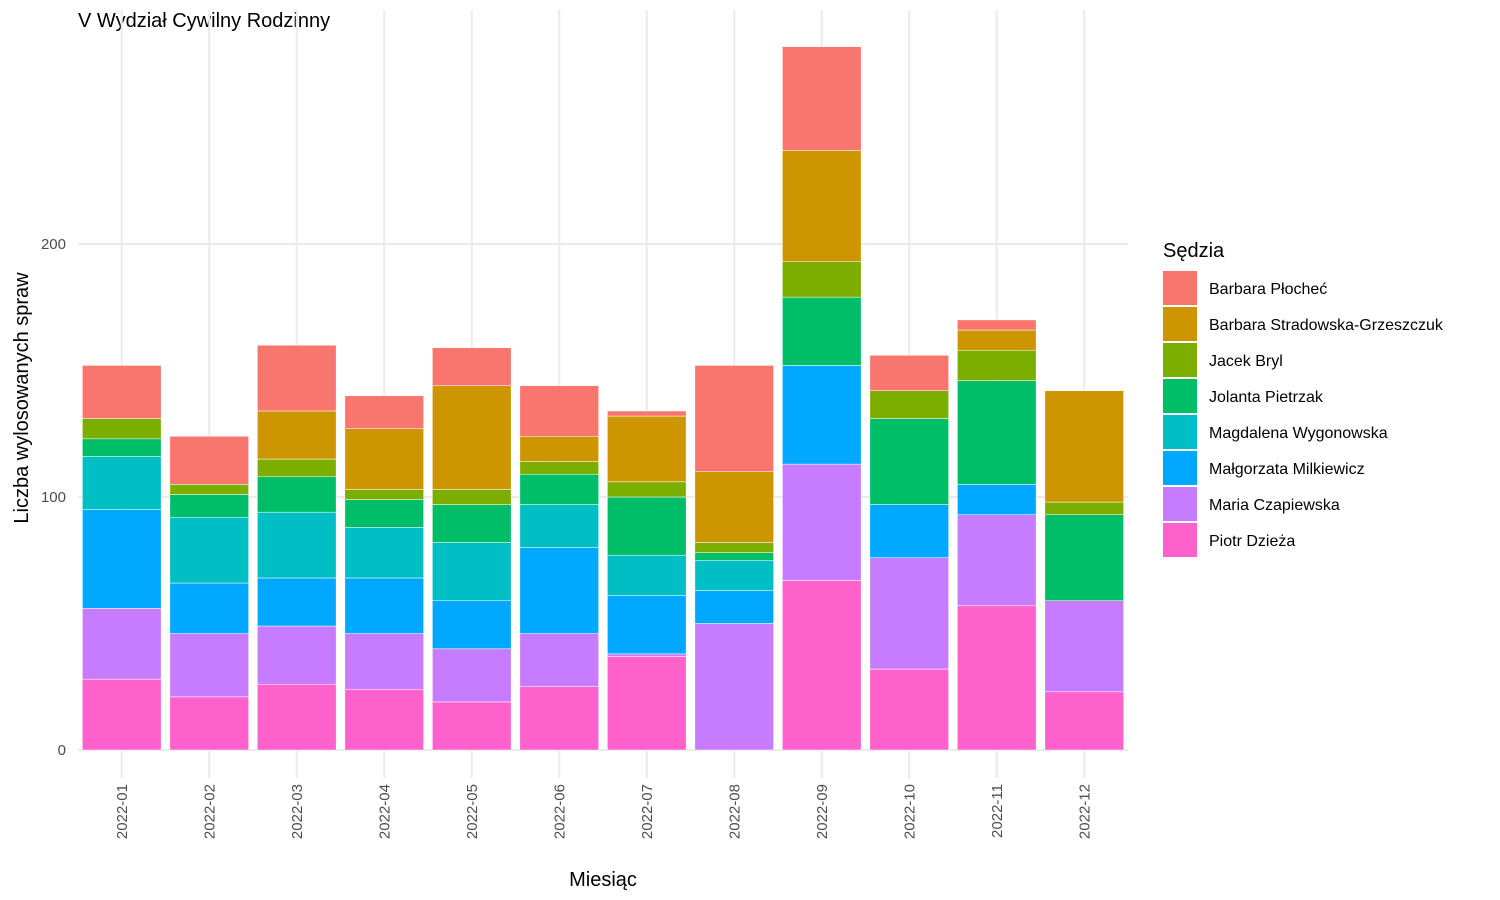  I want to click on bar-segment: Piotr Dzieża 2022-01: 28, so click(122, 714).